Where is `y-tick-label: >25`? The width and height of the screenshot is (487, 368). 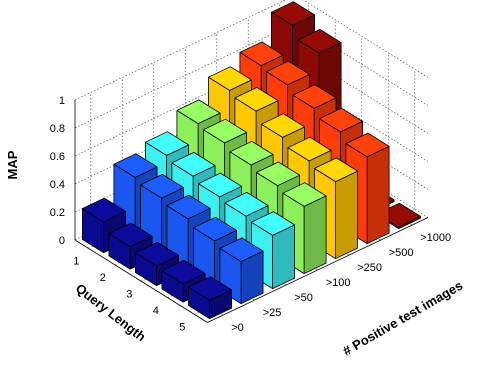 y-tick-label: >25 is located at coordinates (272, 313).